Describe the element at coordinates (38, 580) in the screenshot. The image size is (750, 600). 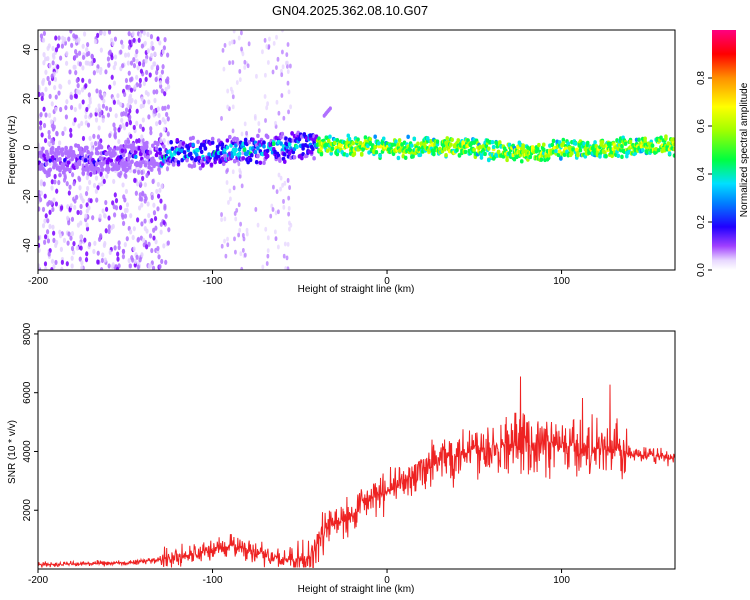
I see `x-tick-label: -200` at that location.